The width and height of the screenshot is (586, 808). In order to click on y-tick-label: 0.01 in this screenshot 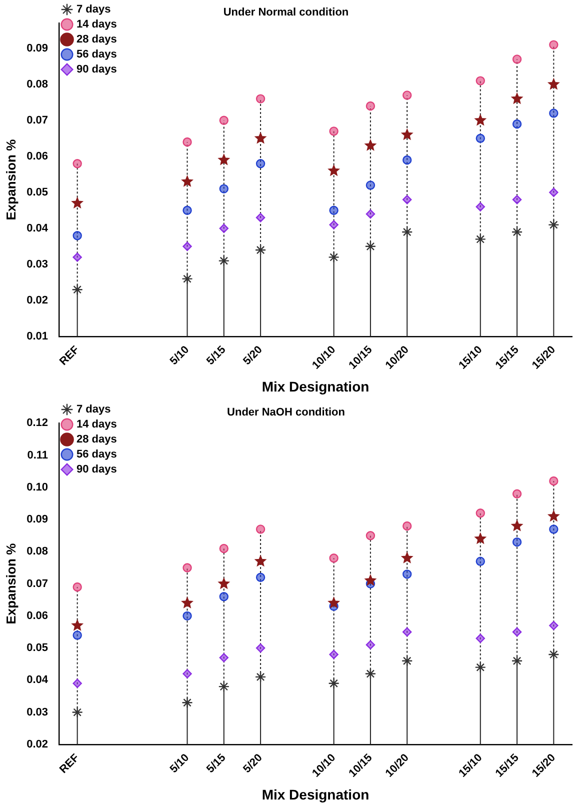, I will do `click(37, 336)`.